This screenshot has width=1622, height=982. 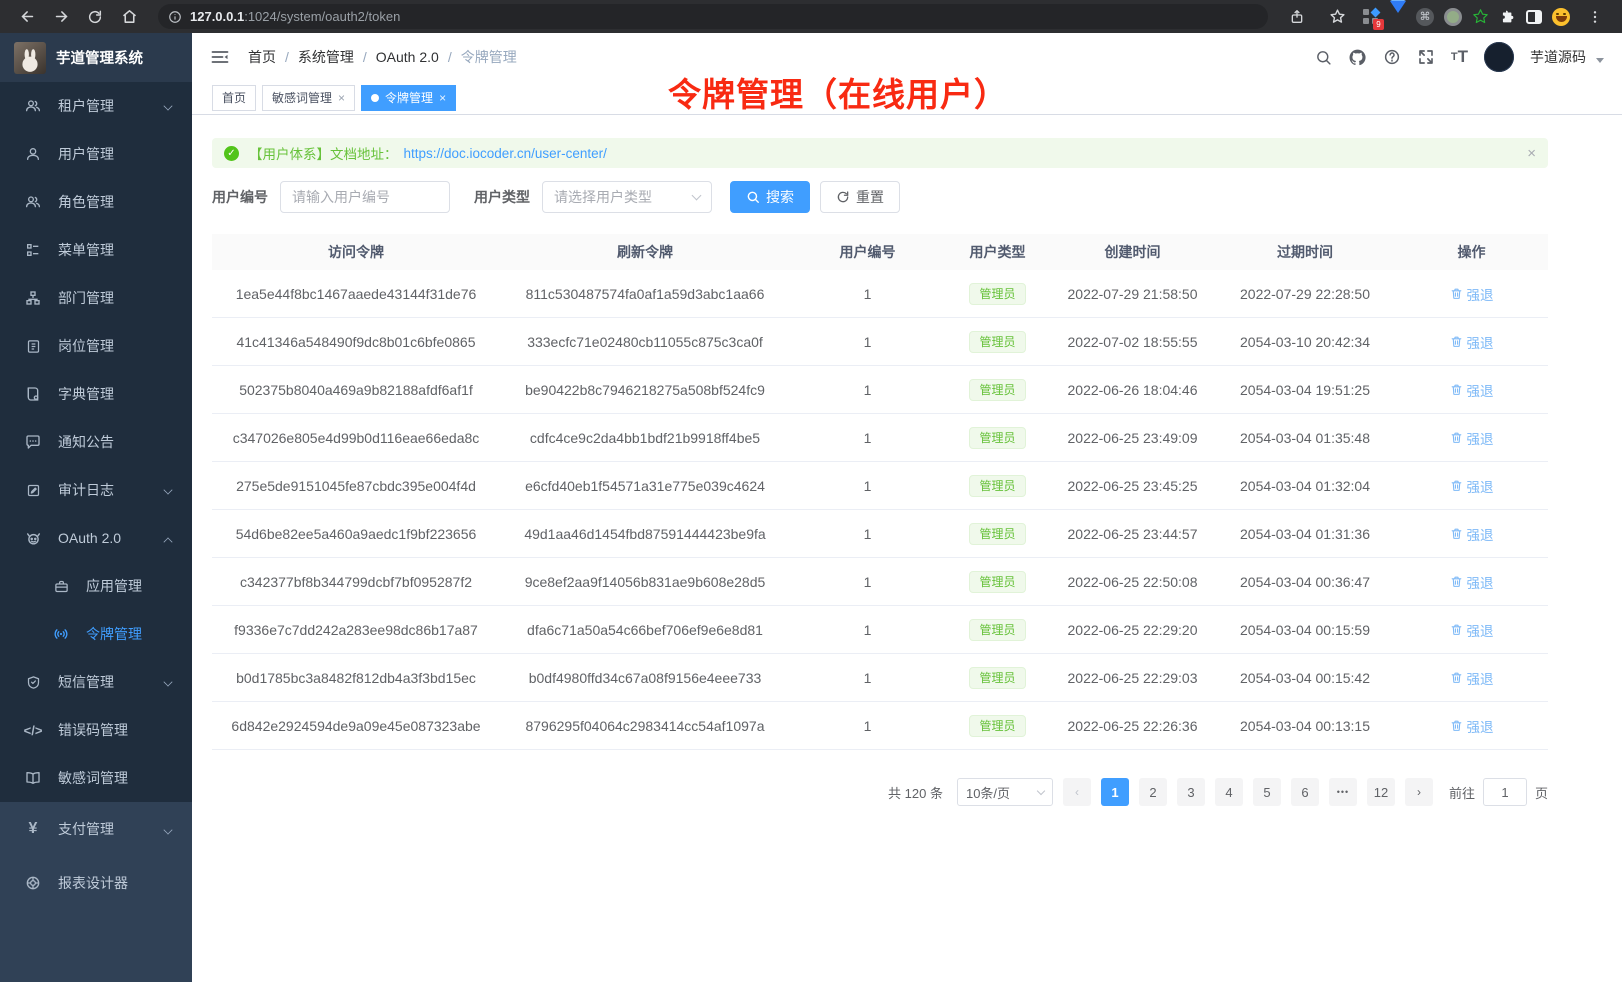 I want to click on user-avatar, so click(x=1499, y=57).